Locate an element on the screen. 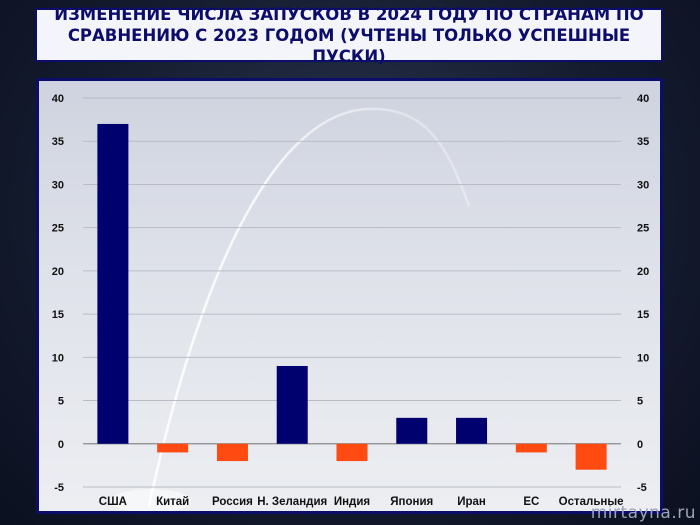 Image resolution: width=700 pixels, height=525 pixels. x-category-label: Индия is located at coordinates (352, 502).